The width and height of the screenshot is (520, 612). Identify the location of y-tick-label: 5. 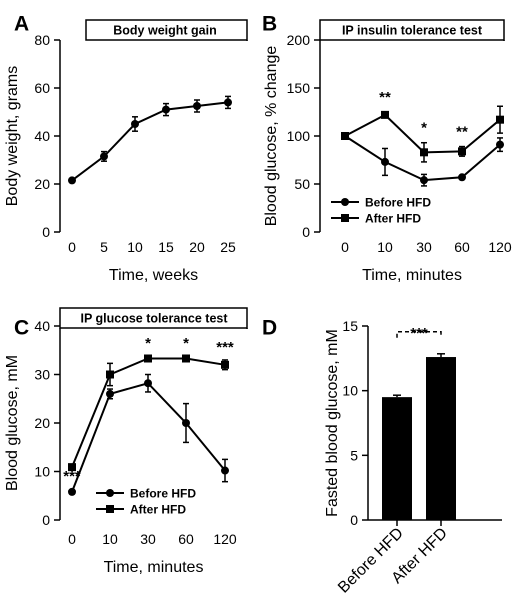
(354, 455).